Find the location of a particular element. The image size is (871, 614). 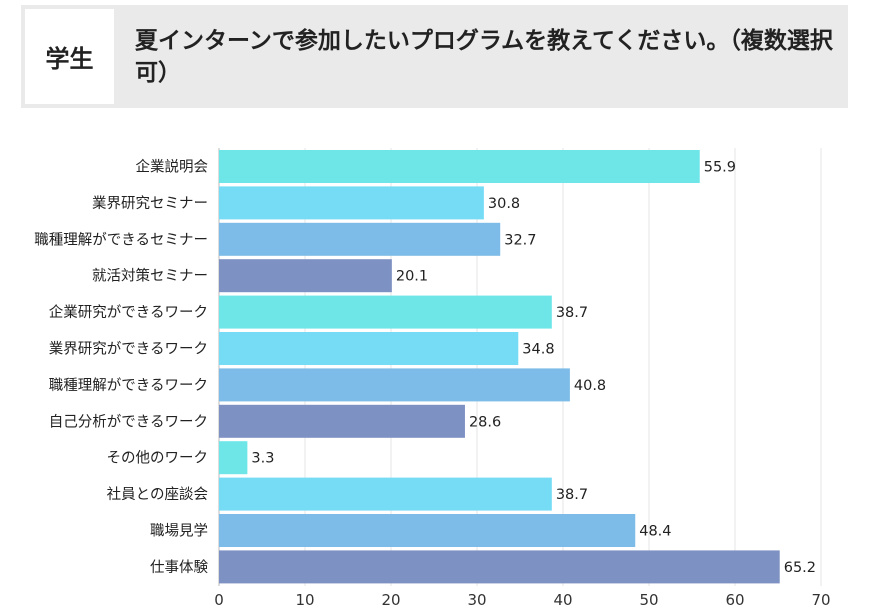

category-label: 業界研究ができるワーク is located at coordinates (128, 349).